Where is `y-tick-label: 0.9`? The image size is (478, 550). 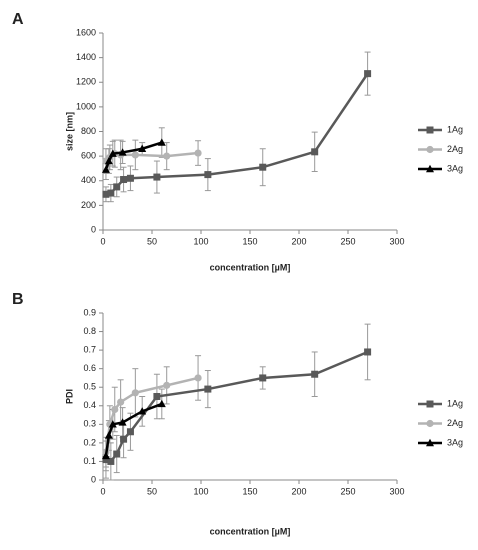
y-tick-label: 0.9 is located at coordinates (89, 312).